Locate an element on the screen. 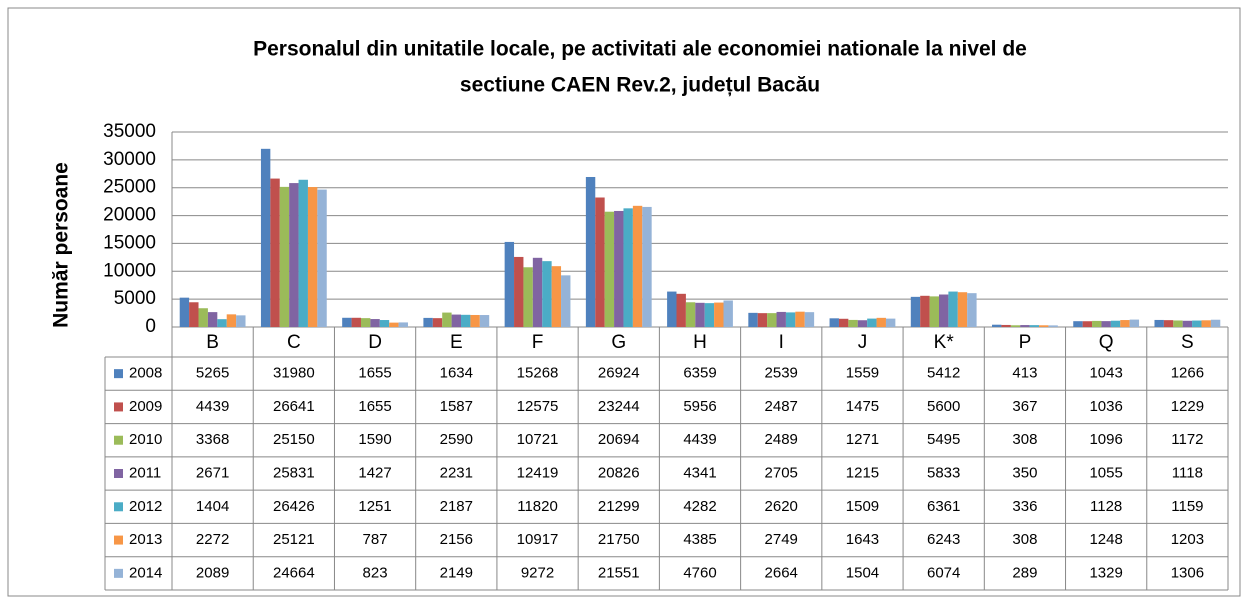  table-cell: 15268 is located at coordinates (538, 373).